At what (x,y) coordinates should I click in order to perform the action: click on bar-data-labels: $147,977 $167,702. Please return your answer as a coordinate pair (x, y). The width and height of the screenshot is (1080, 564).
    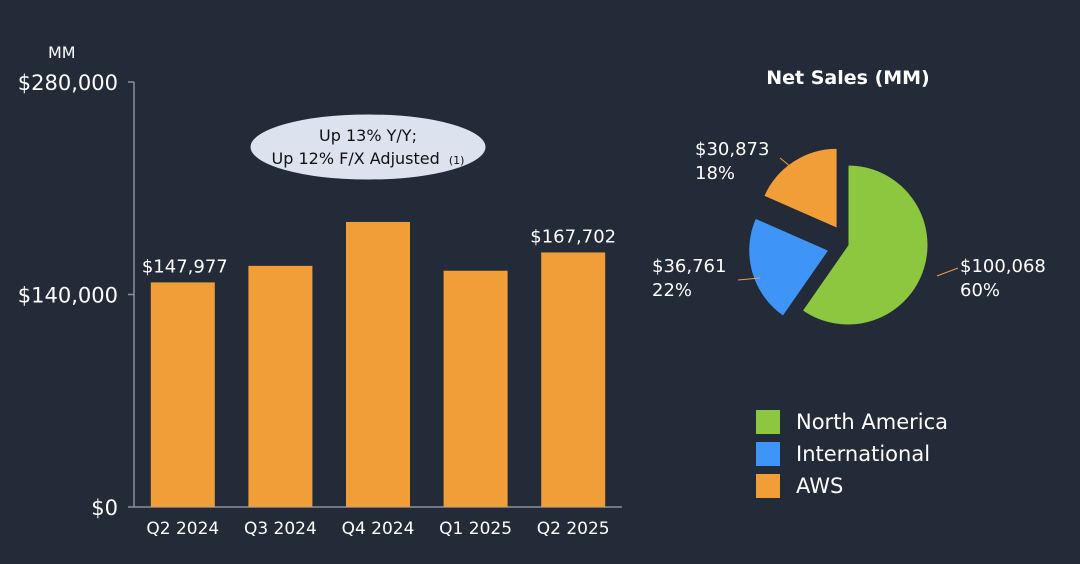
    Looking at the image, I should click on (379, 251).